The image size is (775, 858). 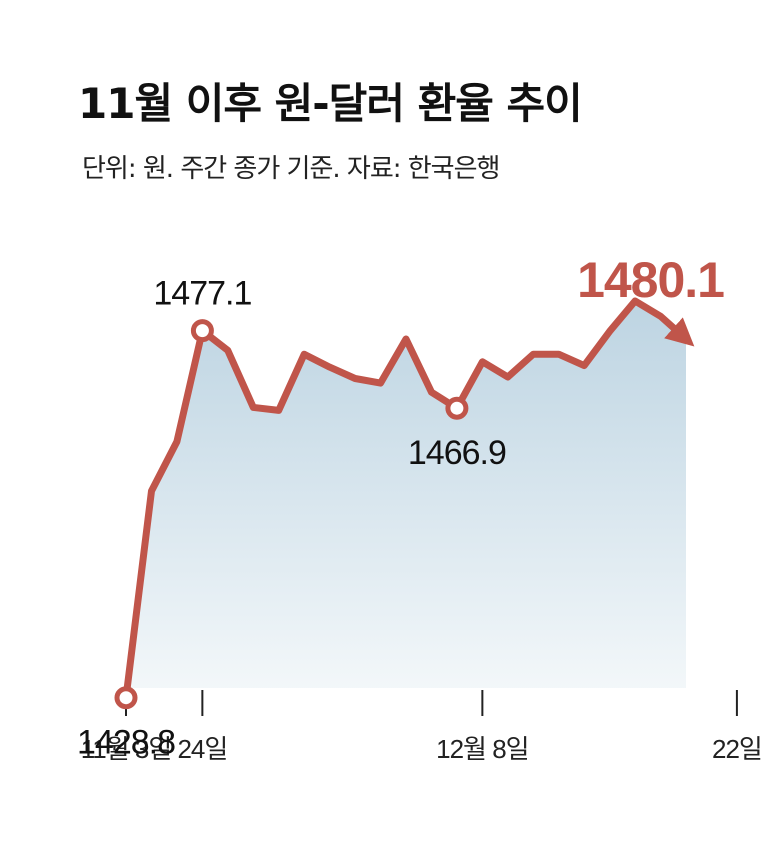 I want to click on data-value-label: 1477.1, so click(x=202, y=294).